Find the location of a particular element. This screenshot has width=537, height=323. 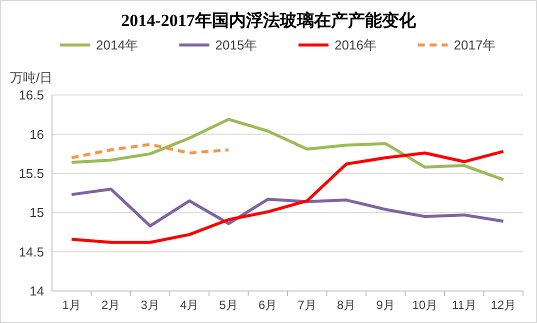

legend-label: 2015年 is located at coordinates (236, 45).